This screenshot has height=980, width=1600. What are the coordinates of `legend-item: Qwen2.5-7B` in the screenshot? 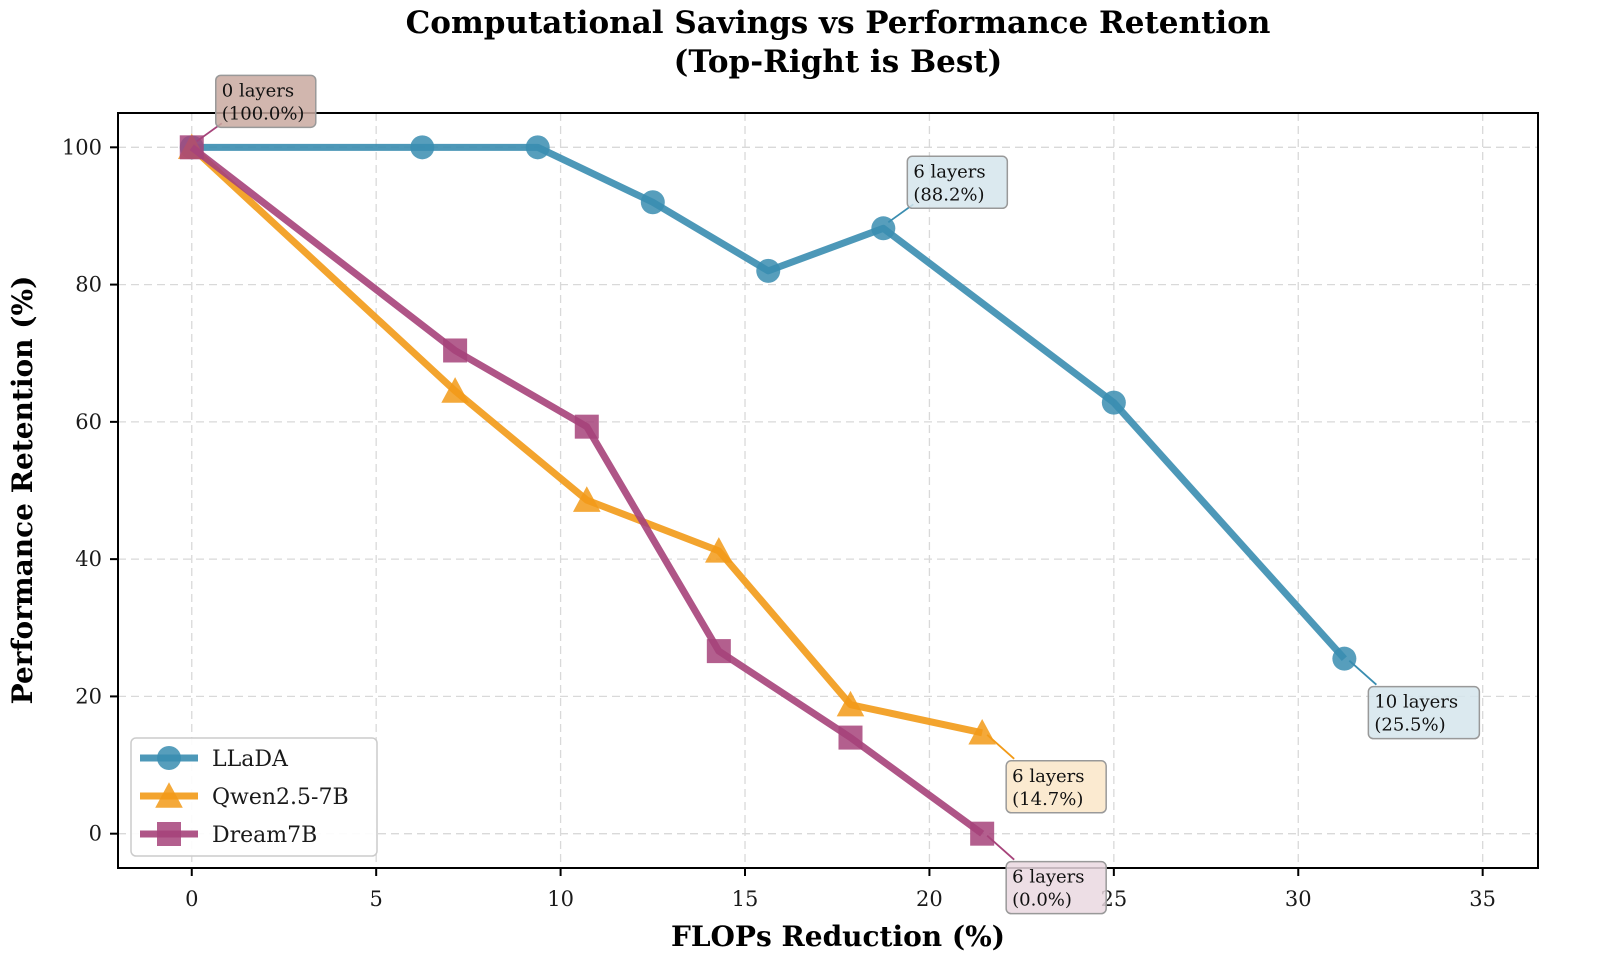 It's located at (244, 796).